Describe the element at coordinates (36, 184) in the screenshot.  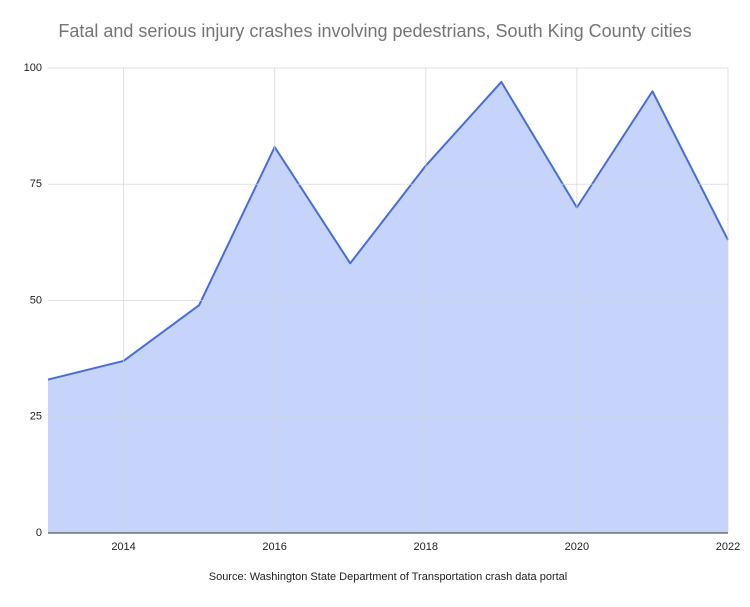
I see `y-tick-label: 75` at that location.